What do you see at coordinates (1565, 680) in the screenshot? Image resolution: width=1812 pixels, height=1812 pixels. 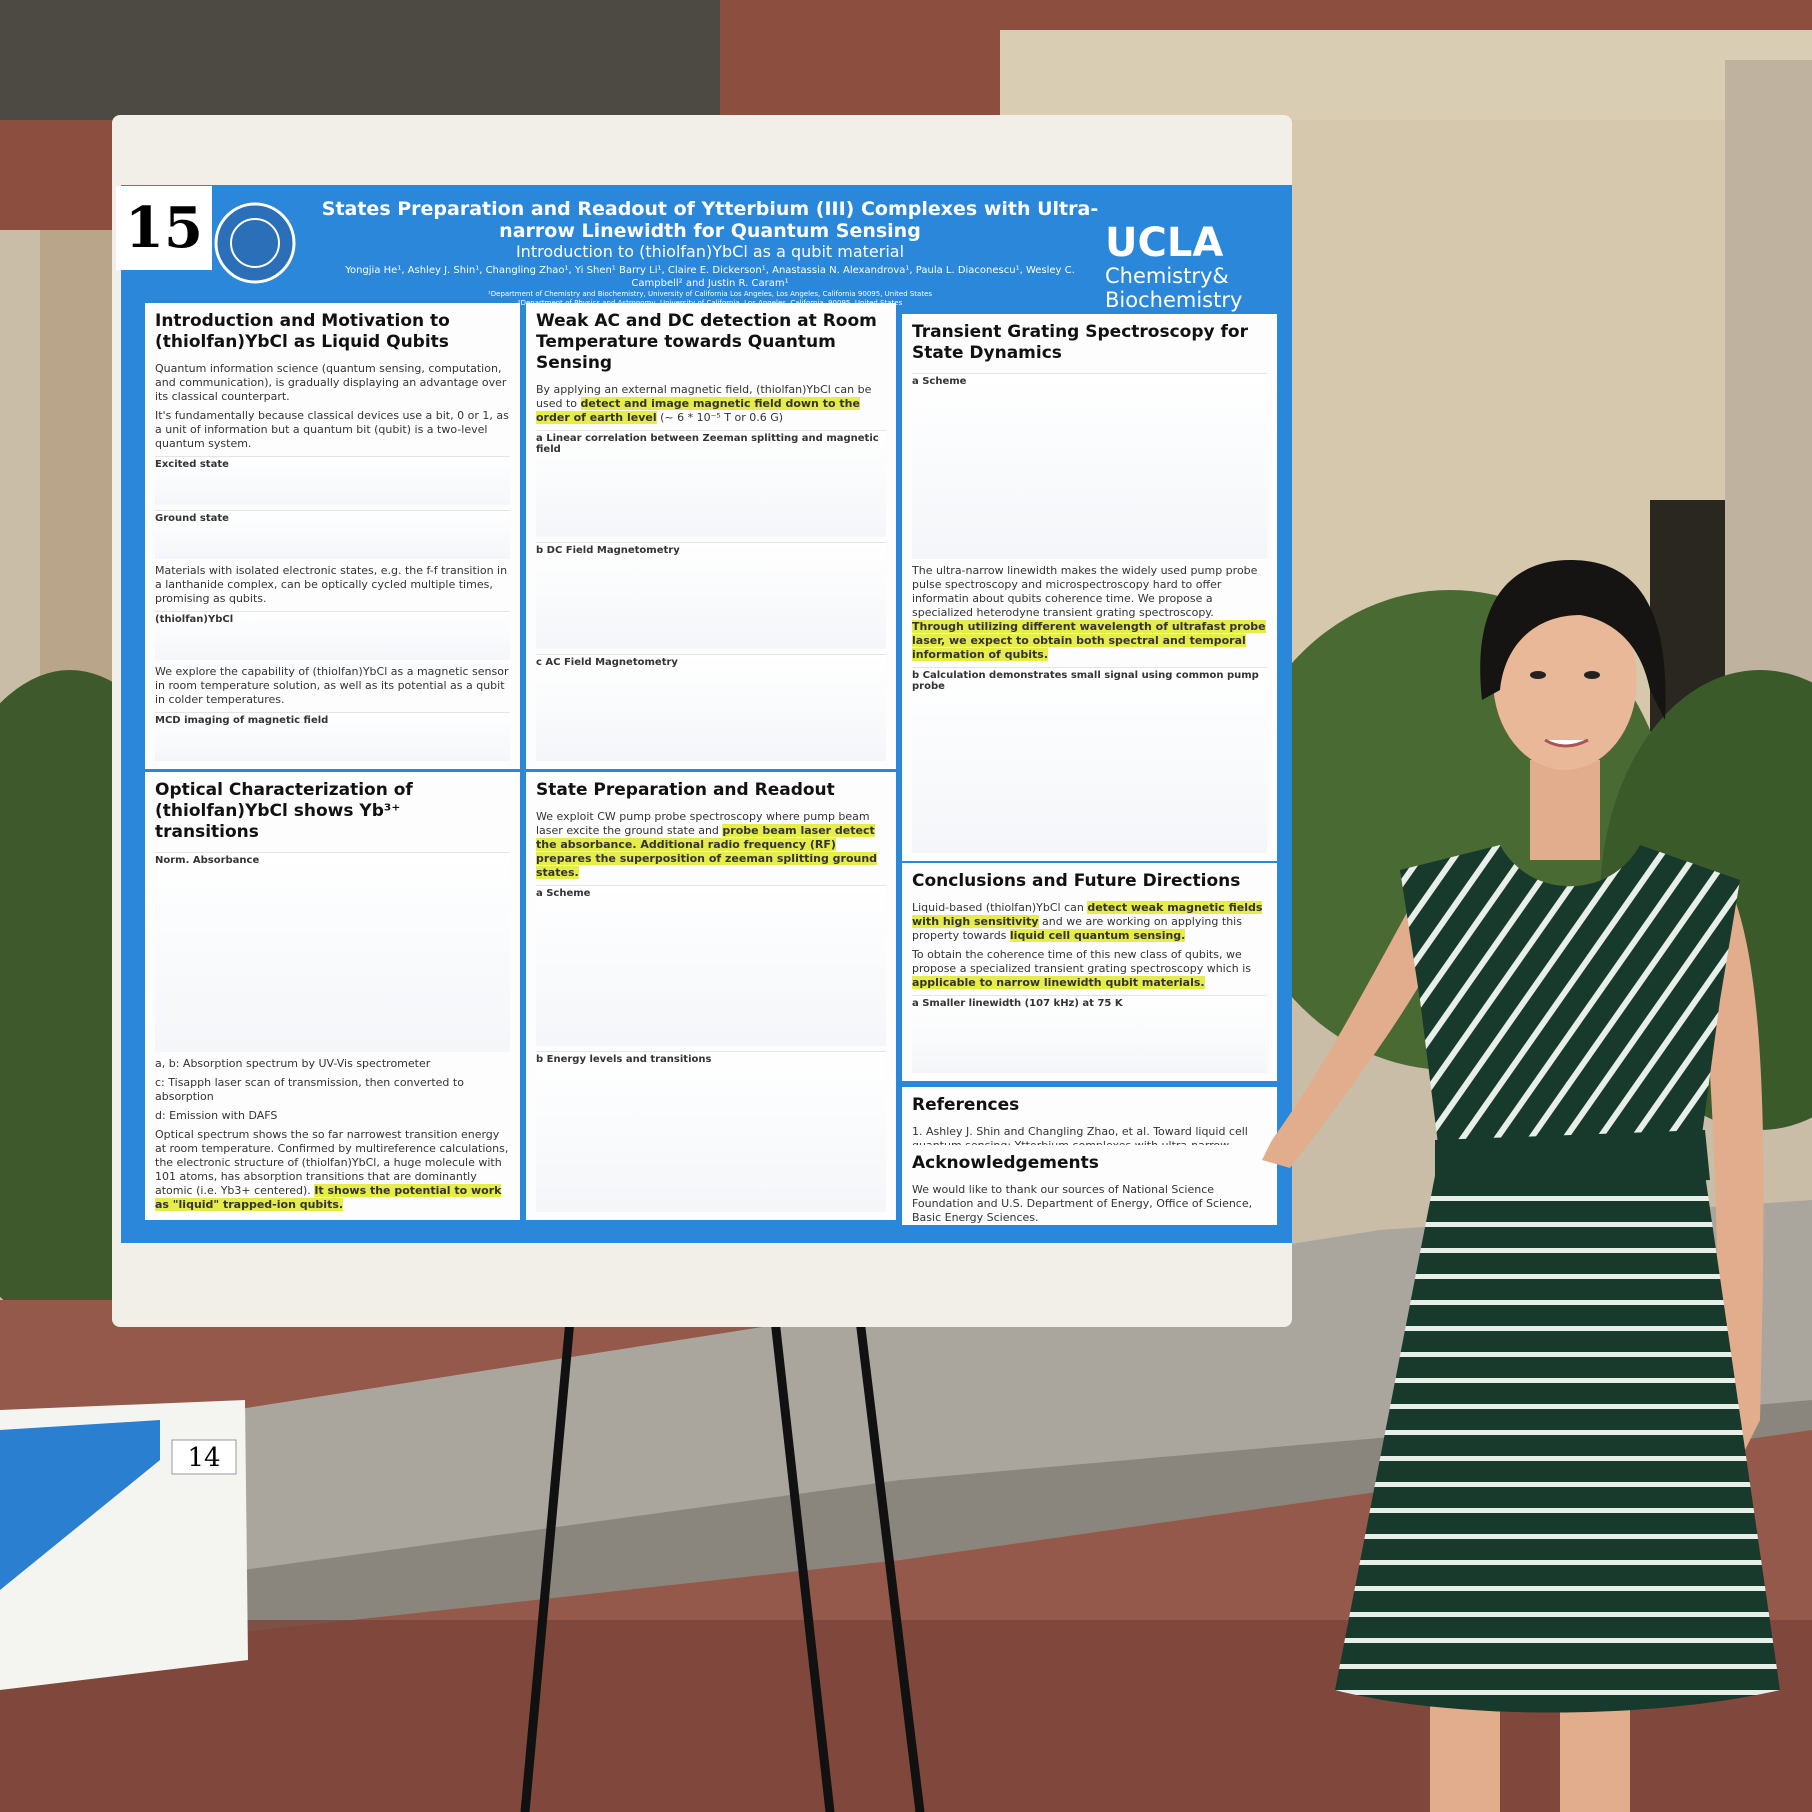 I see `face` at bounding box center [1565, 680].